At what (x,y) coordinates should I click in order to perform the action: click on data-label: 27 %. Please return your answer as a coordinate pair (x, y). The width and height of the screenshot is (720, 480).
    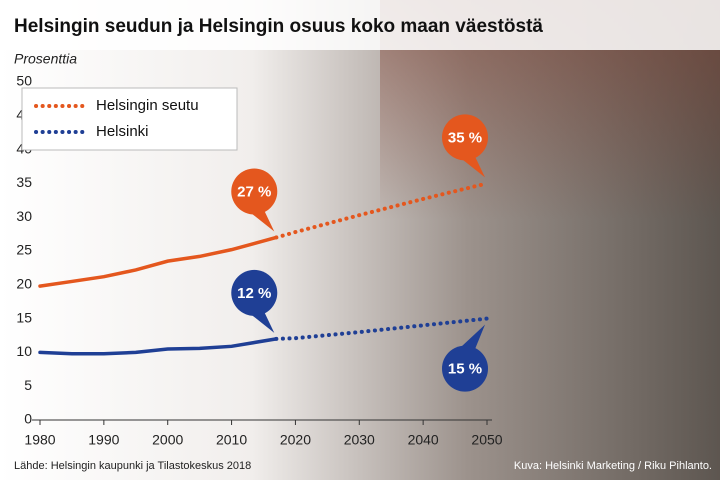
    Looking at the image, I should click on (254, 191).